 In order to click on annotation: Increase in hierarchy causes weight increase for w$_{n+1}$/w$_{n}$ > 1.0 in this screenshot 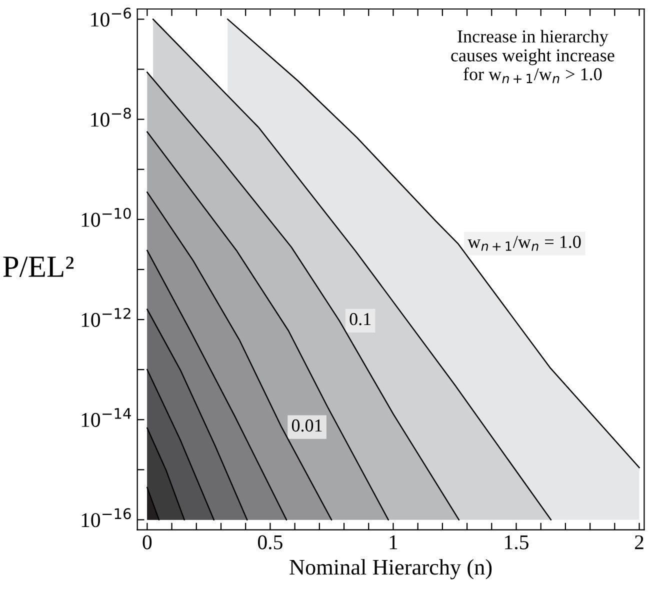, I will do `click(532, 57)`.